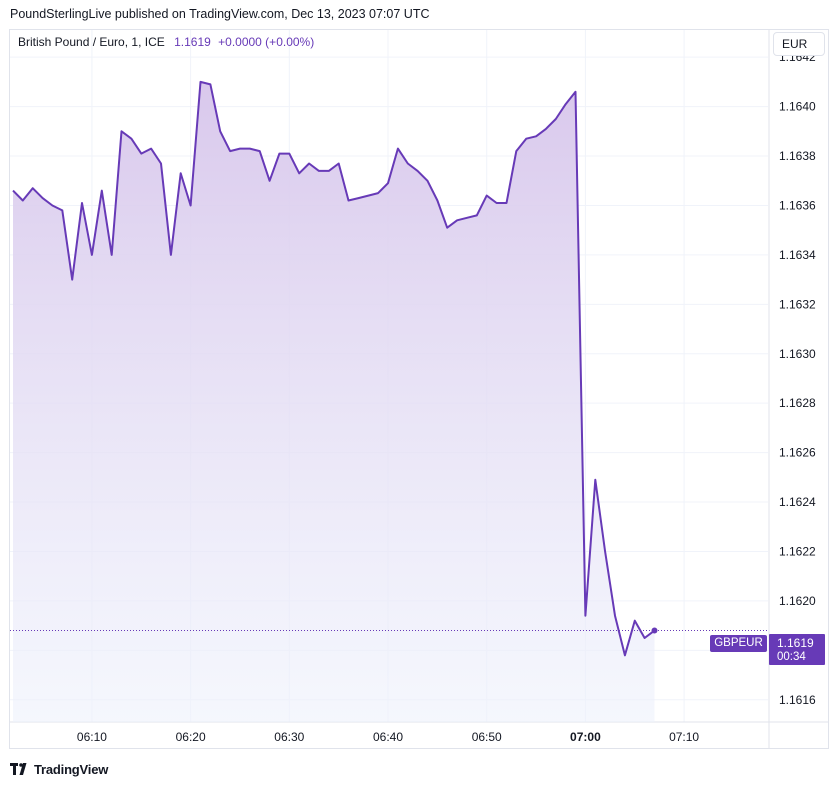  Describe the element at coordinates (192, 42) in the screenshot. I see `legend-price: 1.1619` at that location.